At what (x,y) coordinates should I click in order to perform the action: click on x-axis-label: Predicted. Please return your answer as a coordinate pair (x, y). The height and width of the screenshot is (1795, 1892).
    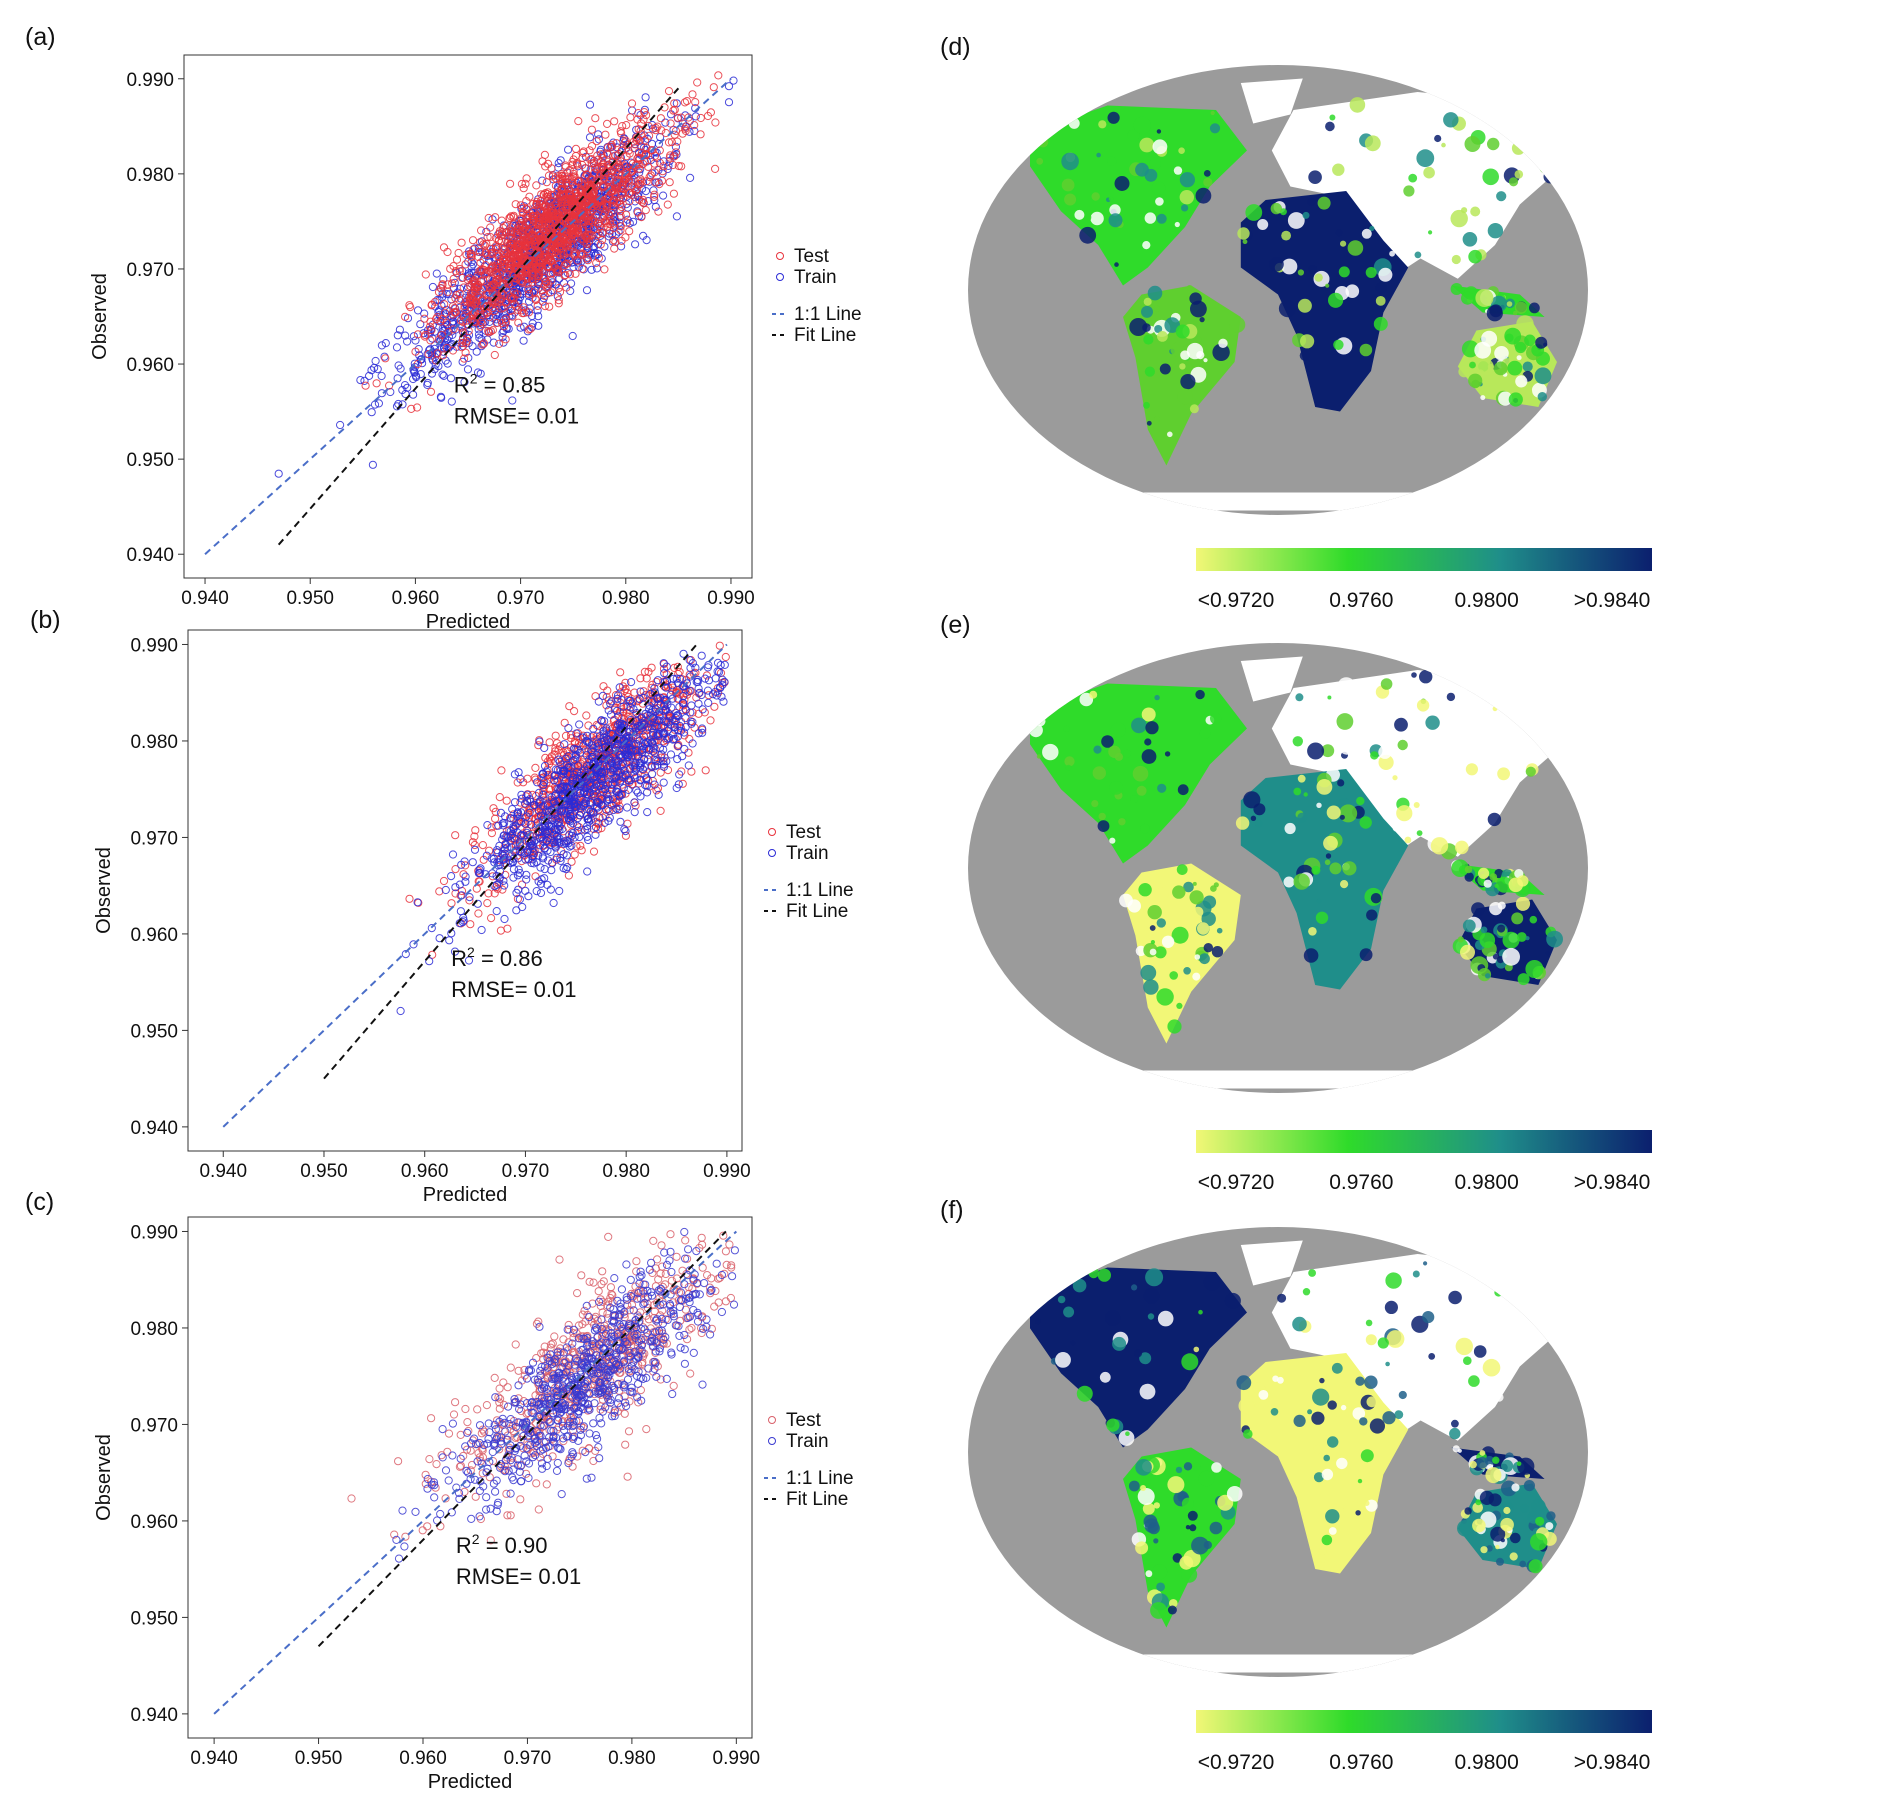
    Looking at the image, I should click on (465, 1195).